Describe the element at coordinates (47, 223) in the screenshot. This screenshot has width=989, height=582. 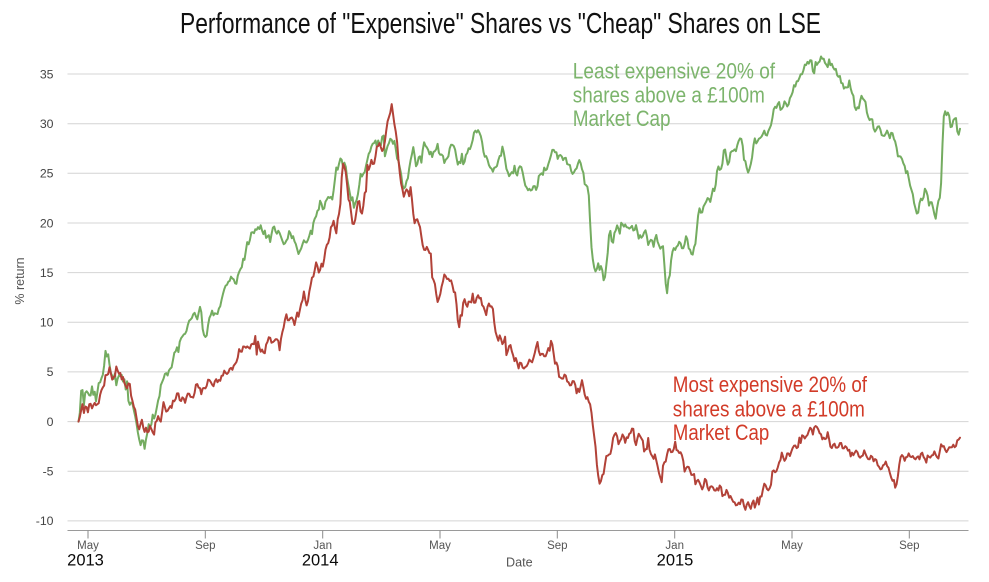
I see `svg-text: 20` at that location.